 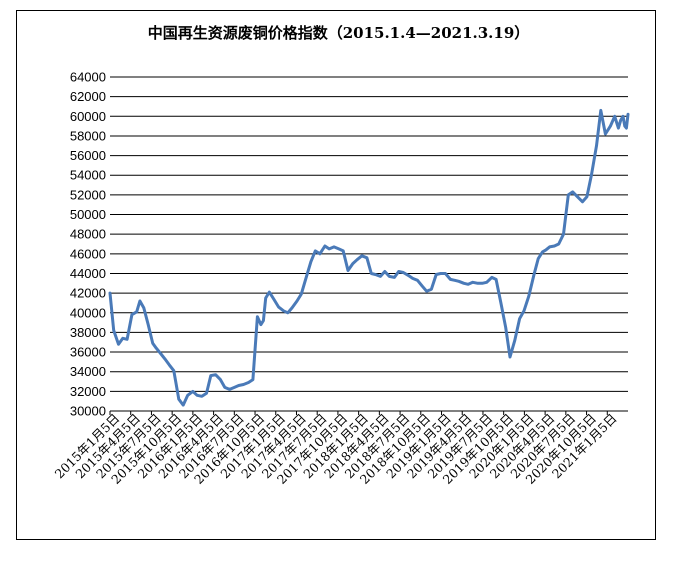 What do you see at coordinates (88, 116) in the screenshot?
I see `y-tick-label-60000: 60000` at bounding box center [88, 116].